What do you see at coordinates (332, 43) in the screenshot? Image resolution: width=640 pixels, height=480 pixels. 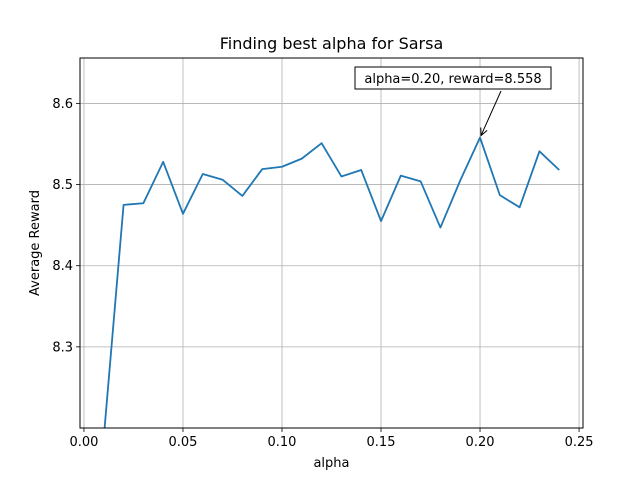 I see `chart-title: Finding best alpha for Sarsa` at bounding box center [332, 43].